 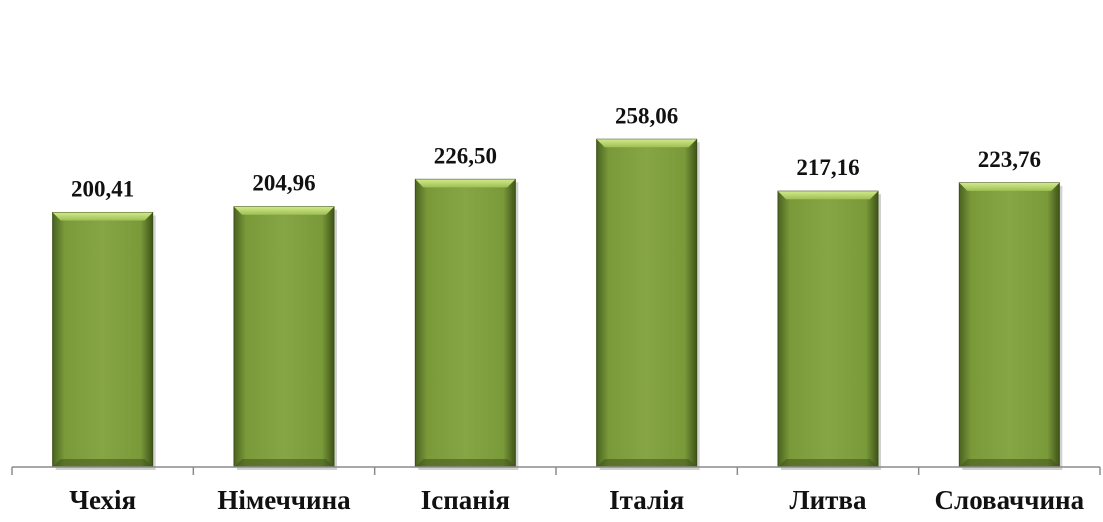 What do you see at coordinates (646, 500) in the screenshot?
I see `category-label: Італія` at bounding box center [646, 500].